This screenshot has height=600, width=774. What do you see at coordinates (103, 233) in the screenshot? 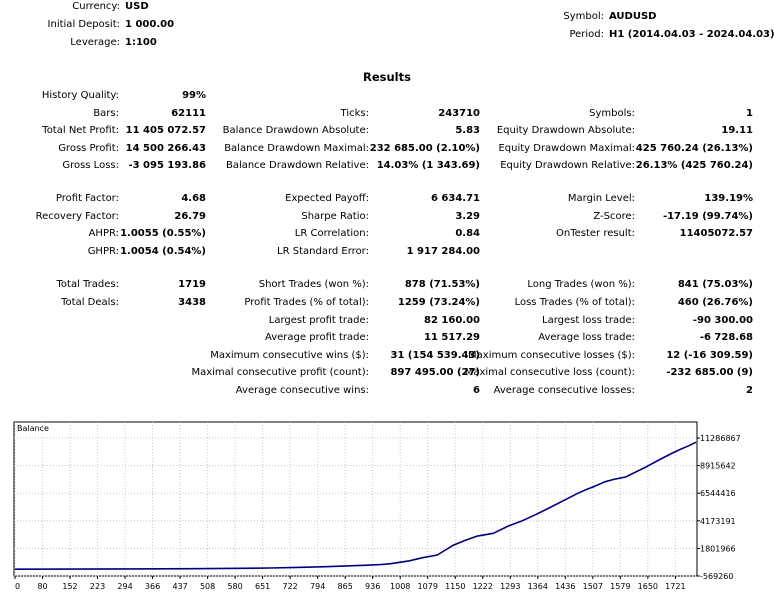
I see `stat-label: AHPR:` at bounding box center [103, 233].